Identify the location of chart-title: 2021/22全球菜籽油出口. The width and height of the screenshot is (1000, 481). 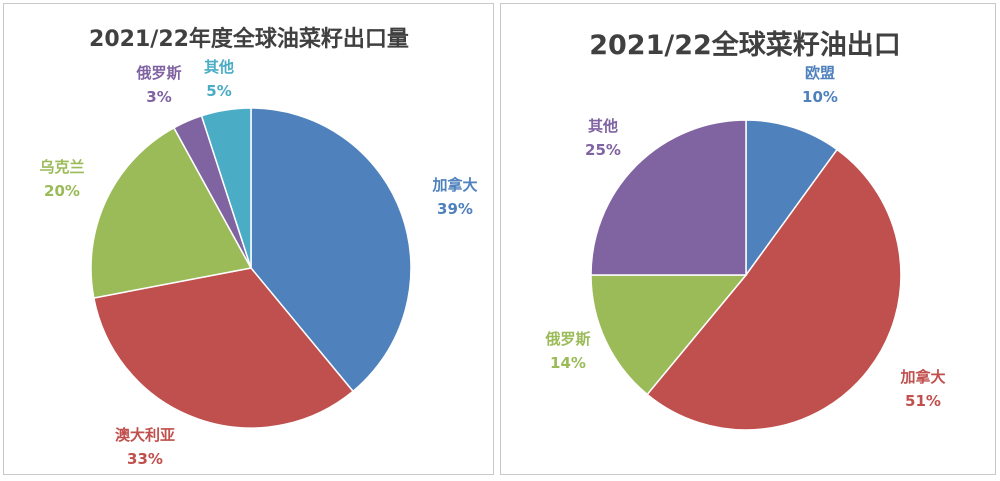
(745, 45).